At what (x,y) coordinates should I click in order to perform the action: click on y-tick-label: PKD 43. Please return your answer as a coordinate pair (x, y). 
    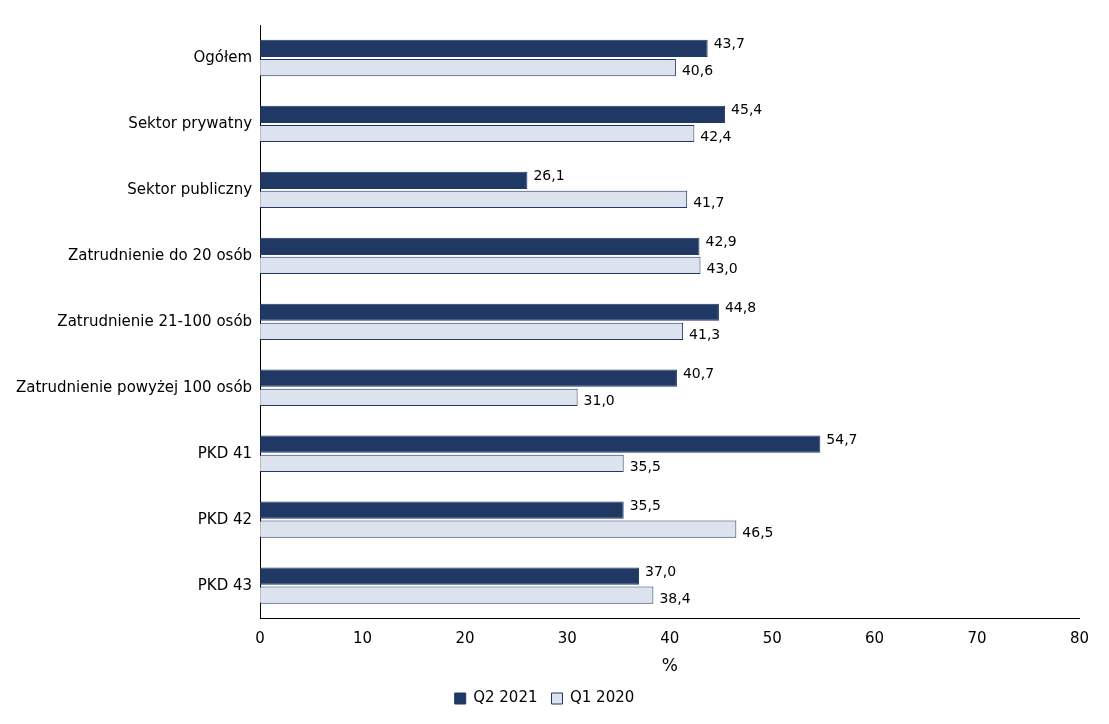
    Looking at the image, I should click on (225, 584).